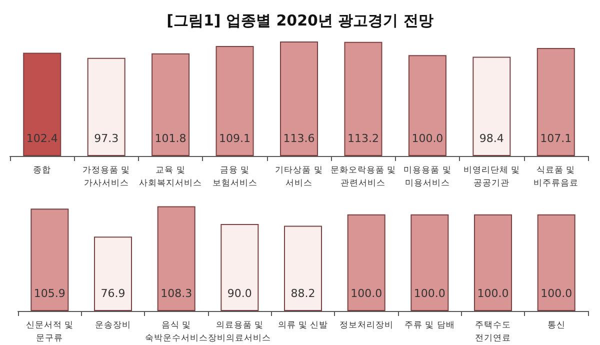 This screenshot has height=345, width=600. What do you see at coordinates (170, 138) in the screenshot?
I see `data-label: 101.8` at bounding box center [170, 138].